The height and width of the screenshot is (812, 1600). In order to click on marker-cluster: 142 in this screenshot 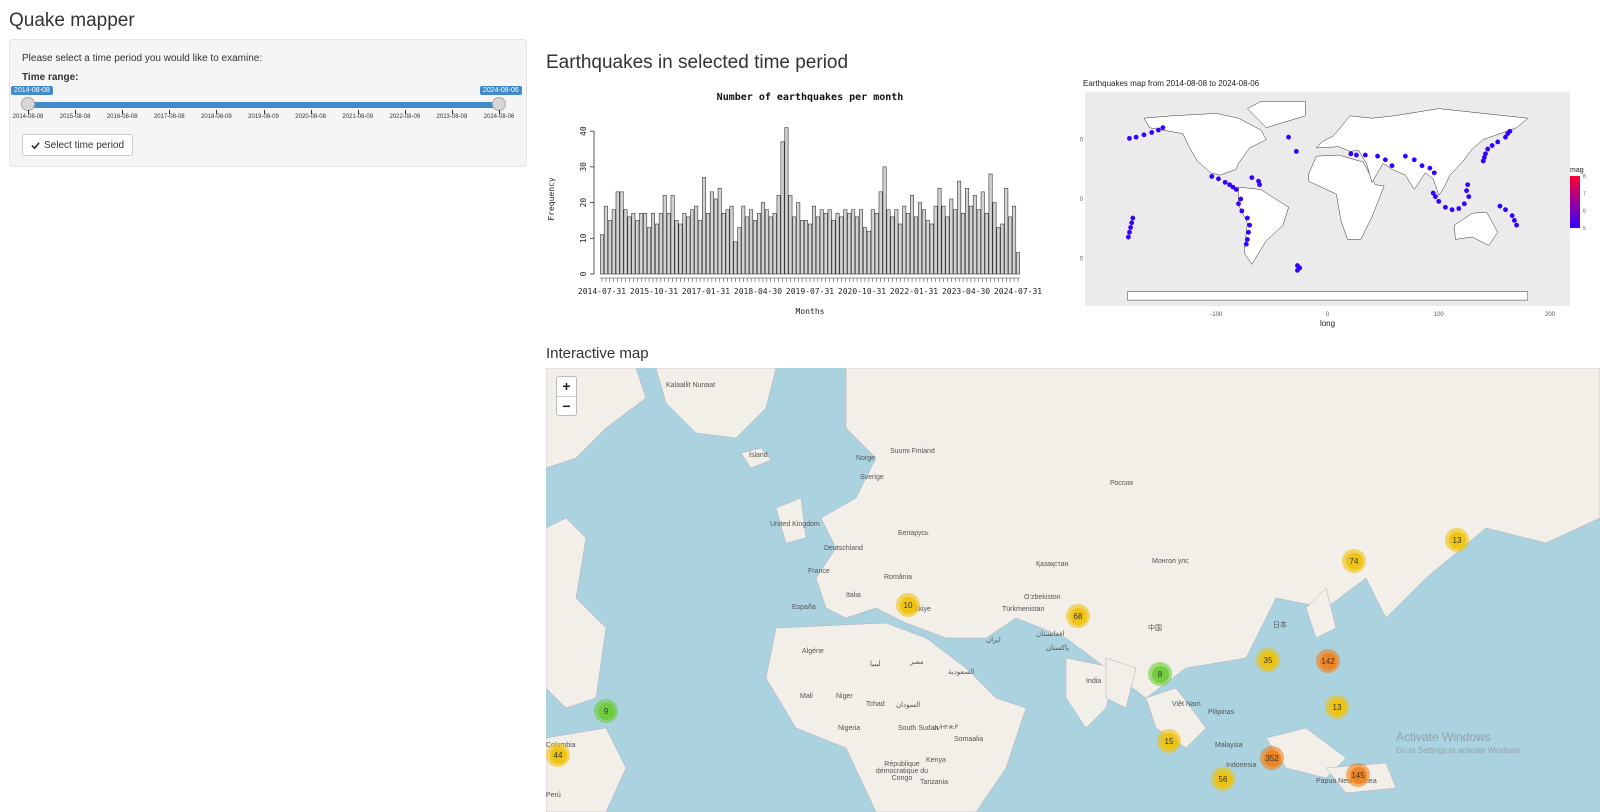, I will do `click(1328, 661)`.